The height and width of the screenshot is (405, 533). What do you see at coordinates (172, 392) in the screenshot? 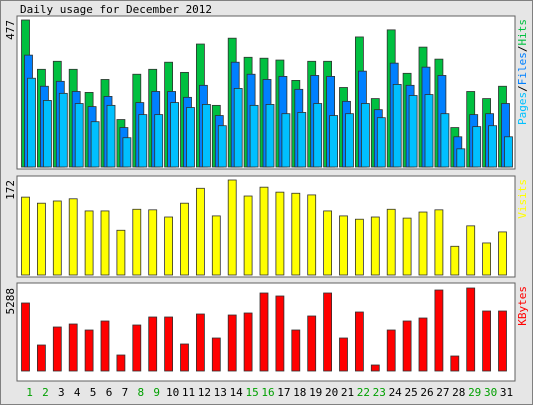
I see `x-tick-label: 10` at bounding box center [172, 392].